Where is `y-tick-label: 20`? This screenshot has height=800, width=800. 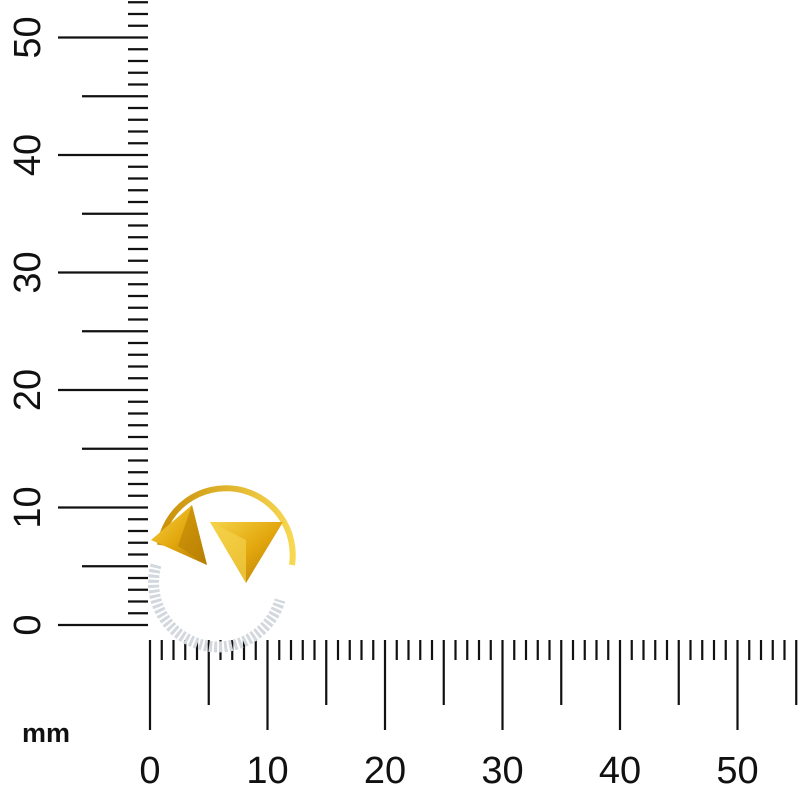
y-tick-label: 20 is located at coordinates (28, 390).